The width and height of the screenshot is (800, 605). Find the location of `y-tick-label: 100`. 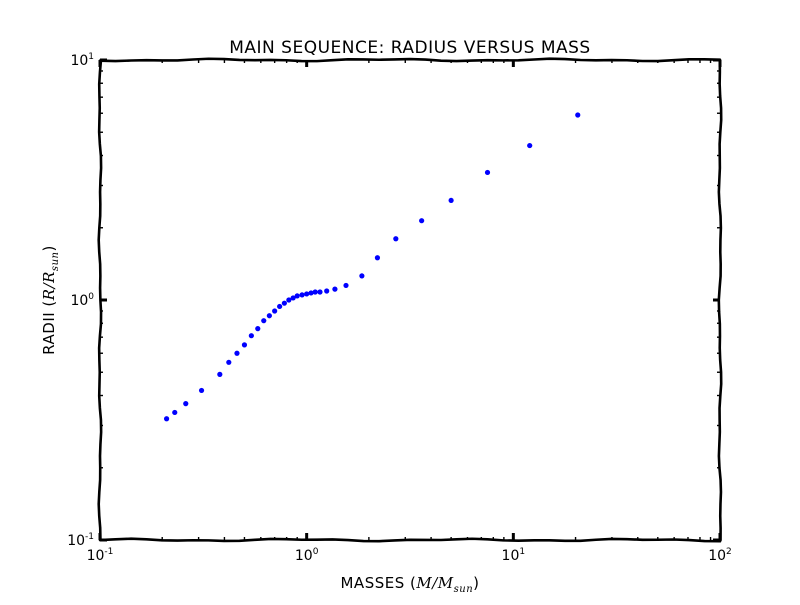

y-tick-label: 100 is located at coordinates (82, 300).